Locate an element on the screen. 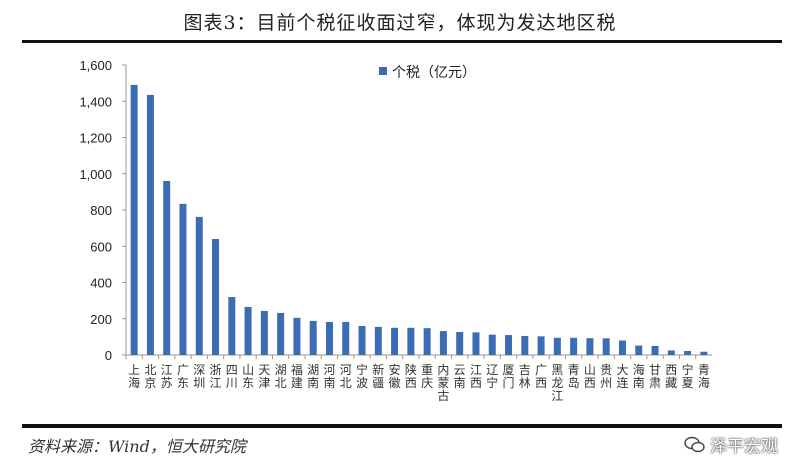 The height and width of the screenshot is (468, 800). bar-吉林 is located at coordinates (525, 345).